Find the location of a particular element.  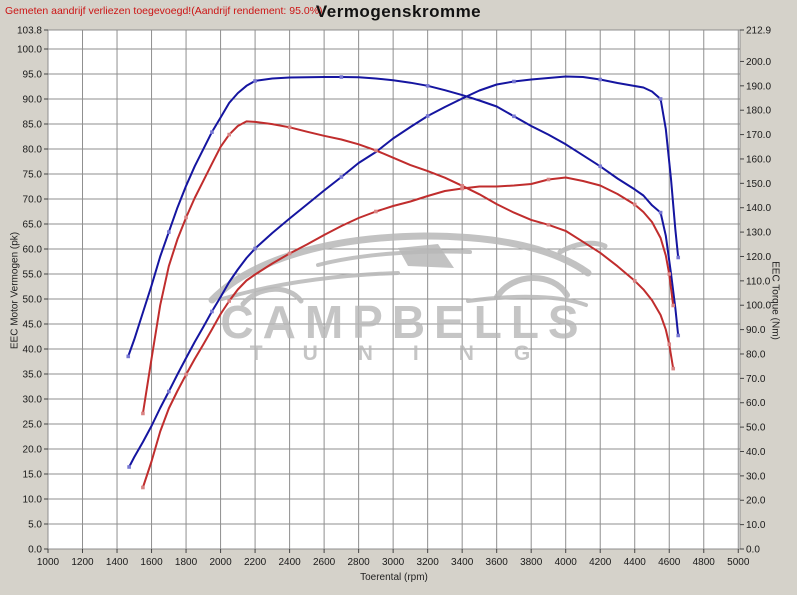

watermark-text-line2: TUNING is located at coordinates (410, 353).